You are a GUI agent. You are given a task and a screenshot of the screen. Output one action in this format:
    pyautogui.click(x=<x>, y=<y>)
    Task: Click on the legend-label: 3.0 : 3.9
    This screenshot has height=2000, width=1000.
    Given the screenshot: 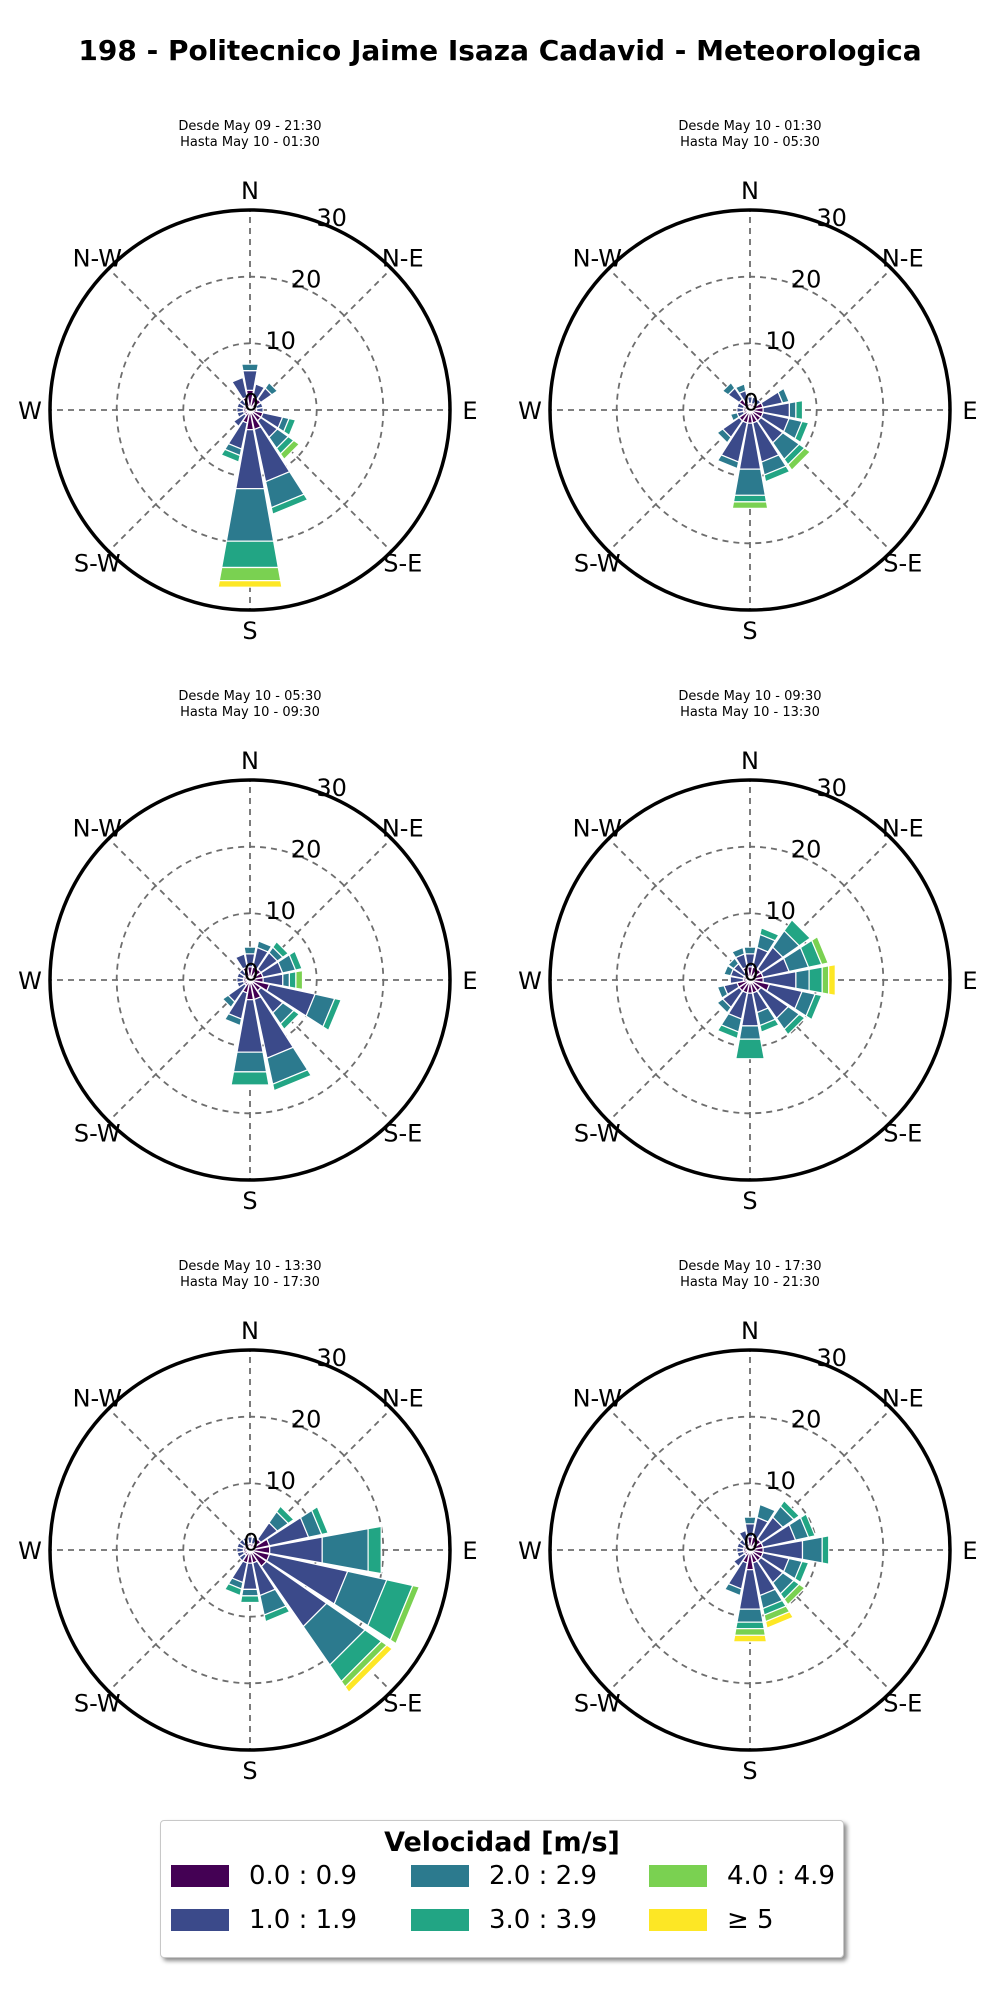 What is the action you would take?
    pyautogui.click(x=543, y=1920)
    